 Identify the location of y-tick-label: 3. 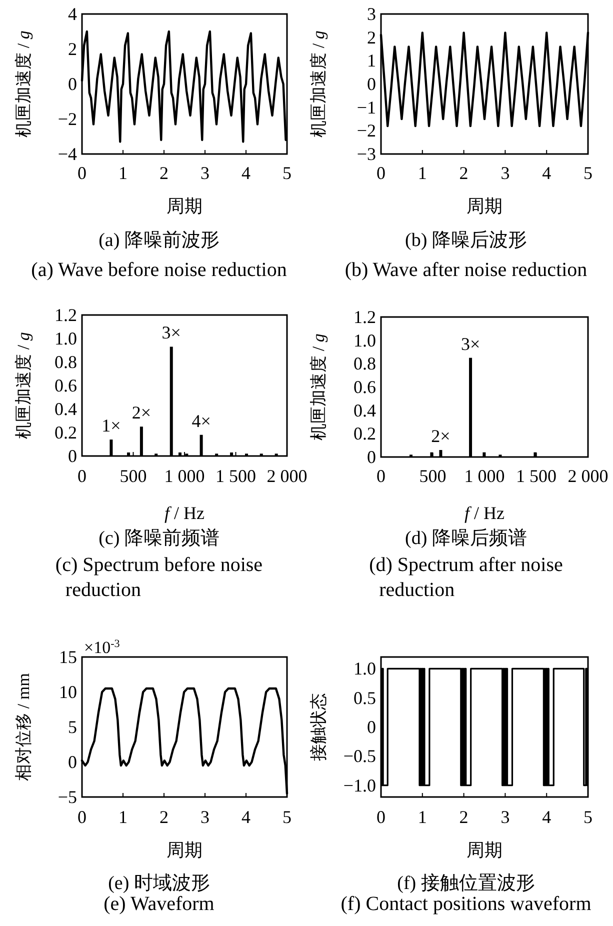
(371, 14).